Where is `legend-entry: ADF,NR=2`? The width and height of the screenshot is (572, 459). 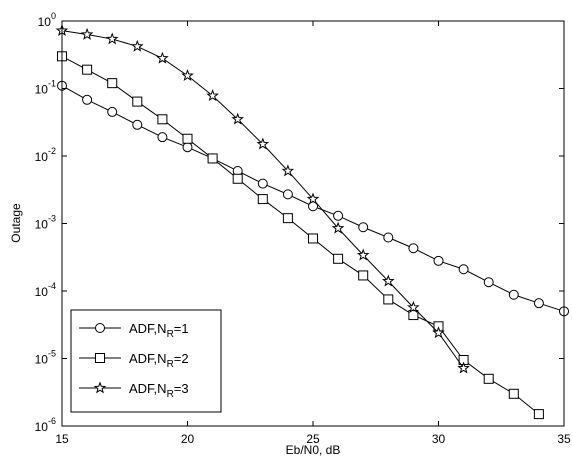
legend-entry: ADF,NR=2 is located at coordinates (134, 360).